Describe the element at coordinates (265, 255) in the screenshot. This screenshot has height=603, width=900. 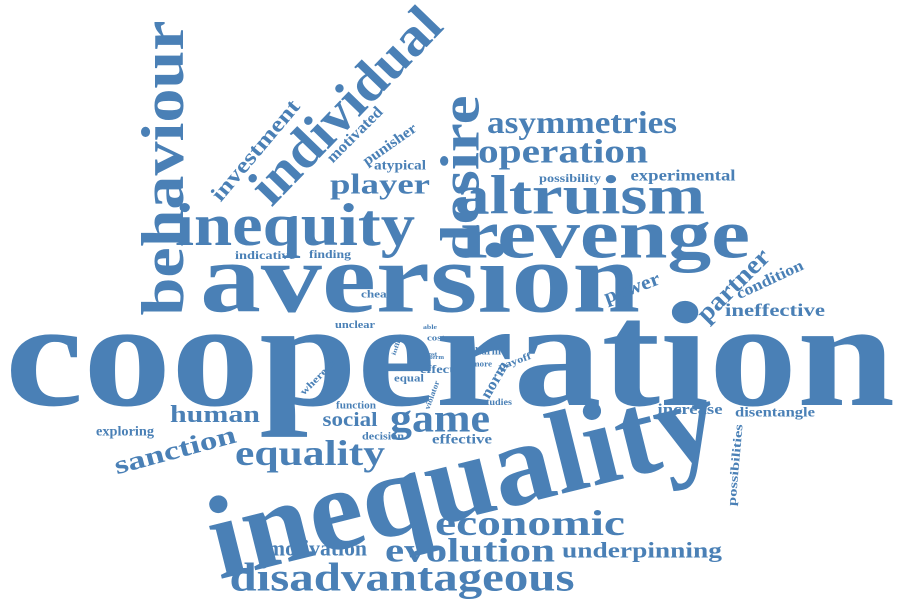
I see `word: indicative` at that location.